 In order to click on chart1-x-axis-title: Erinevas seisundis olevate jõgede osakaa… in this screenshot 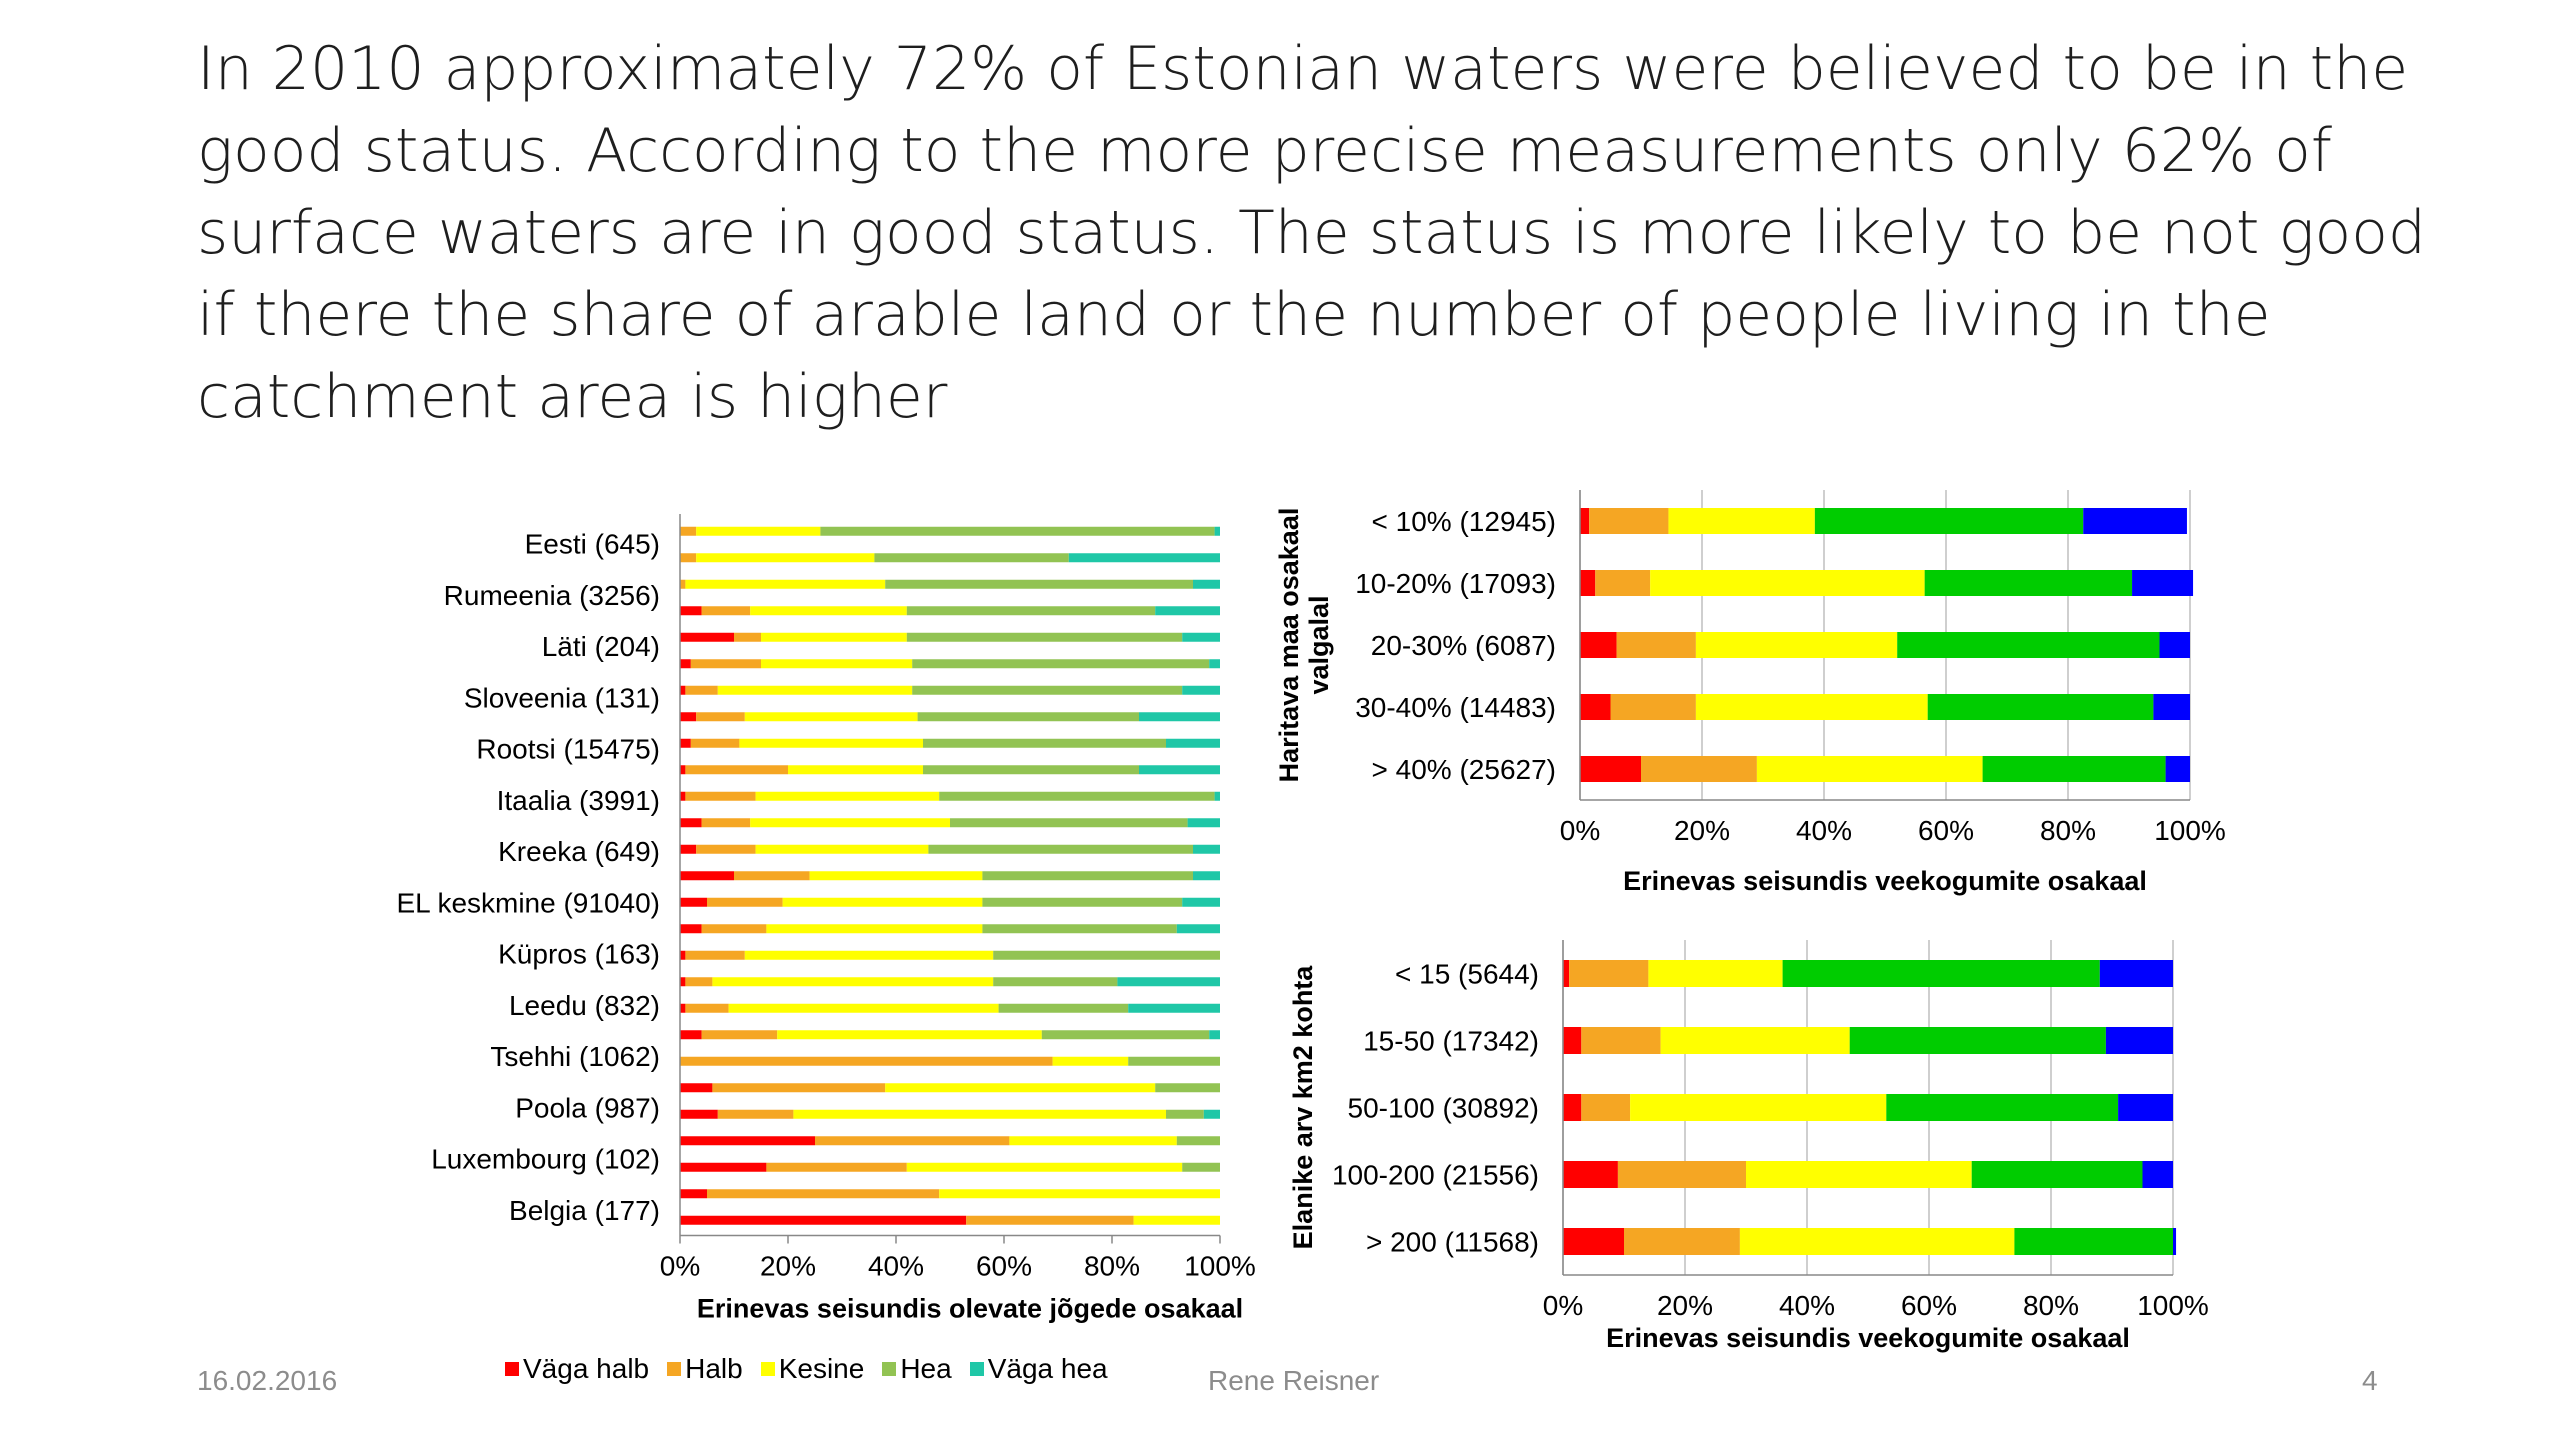, I will do `click(970, 1309)`.